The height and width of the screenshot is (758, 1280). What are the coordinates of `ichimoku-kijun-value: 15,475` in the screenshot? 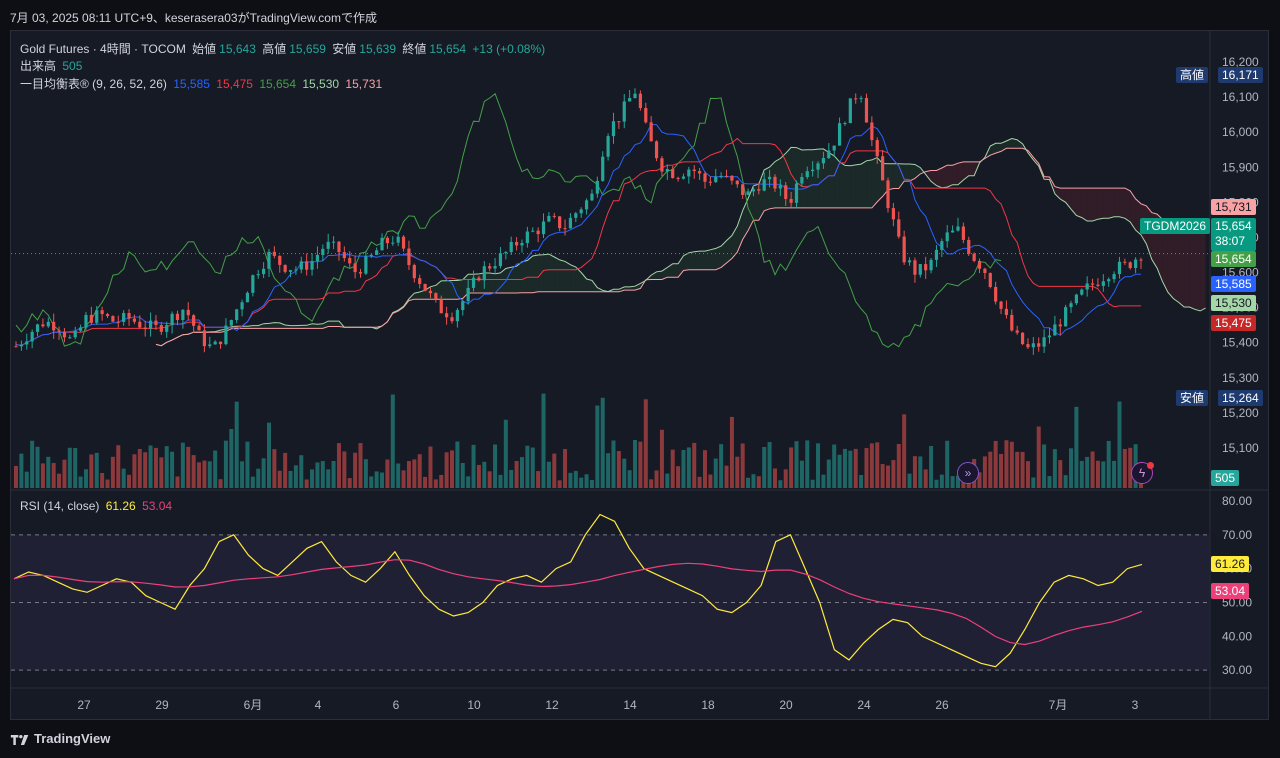 It's located at (234, 84).